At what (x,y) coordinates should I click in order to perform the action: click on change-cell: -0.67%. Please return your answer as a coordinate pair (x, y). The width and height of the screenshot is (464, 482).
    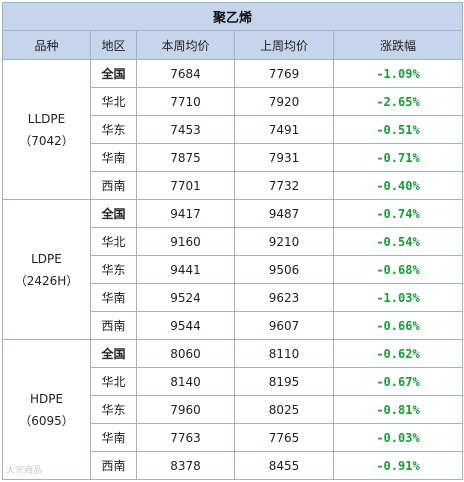
    Looking at the image, I should click on (398, 381).